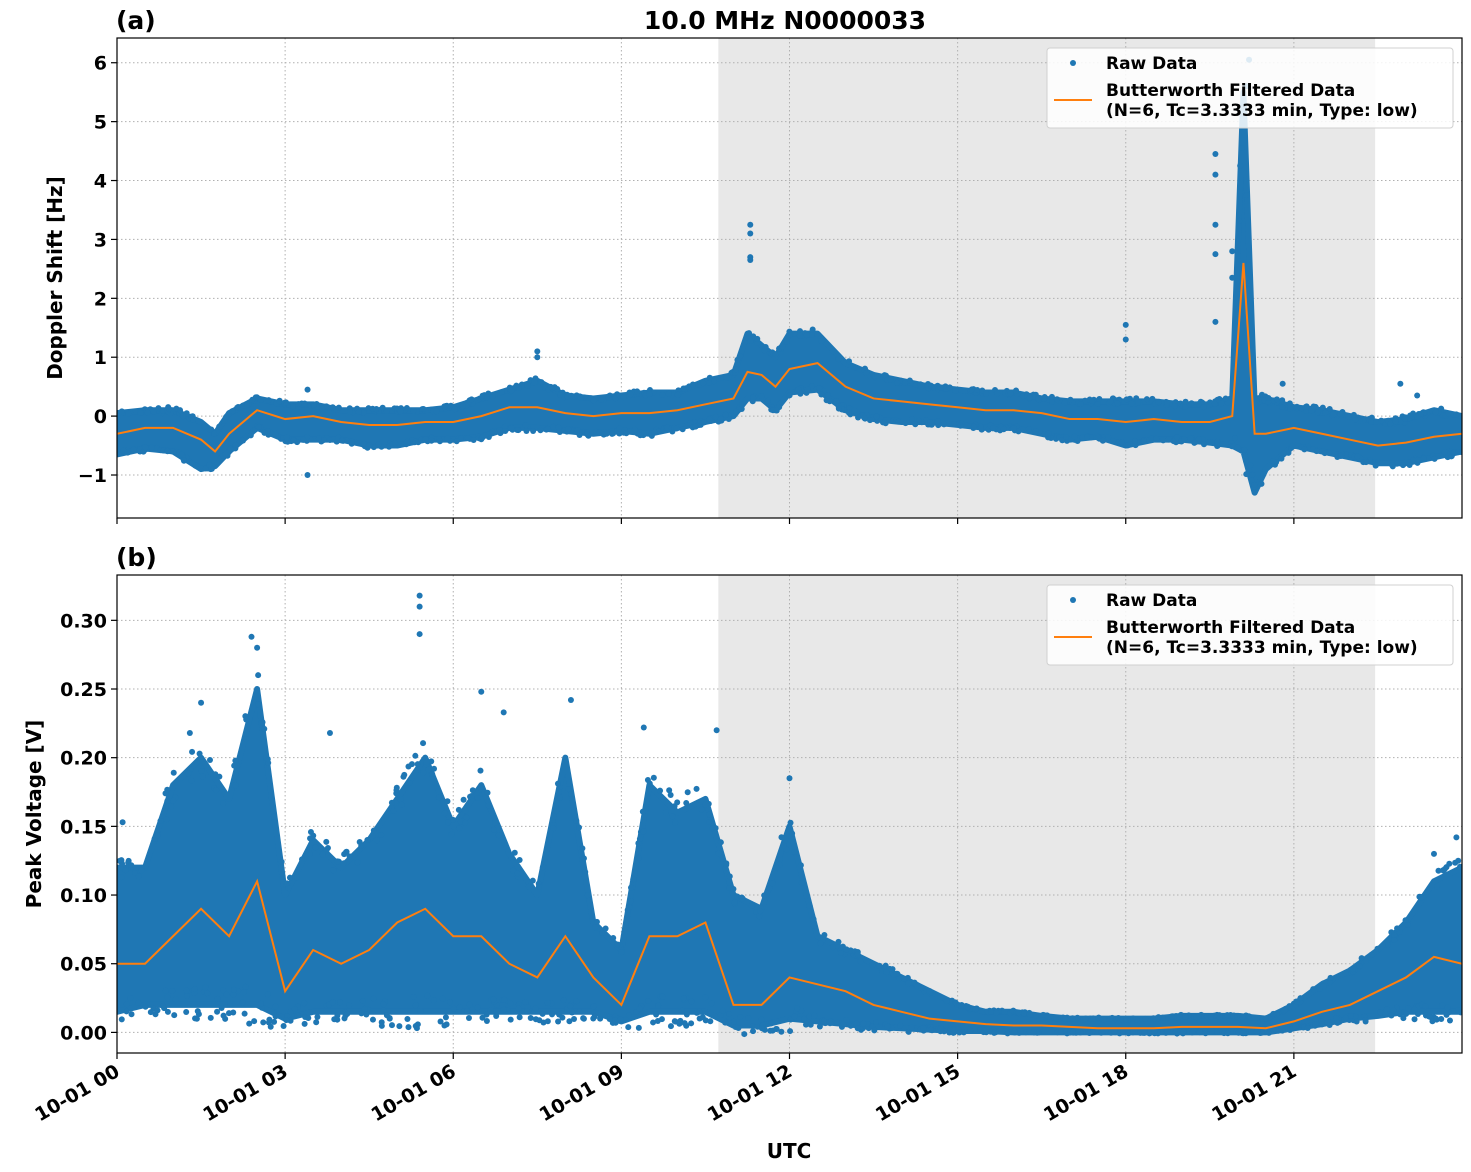 The width and height of the screenshot is (1471, 1172). What do you see at coordinates (100, 417) in the screenshot?
I see `y-tick-label: 0` at bounding box center [100, 417].